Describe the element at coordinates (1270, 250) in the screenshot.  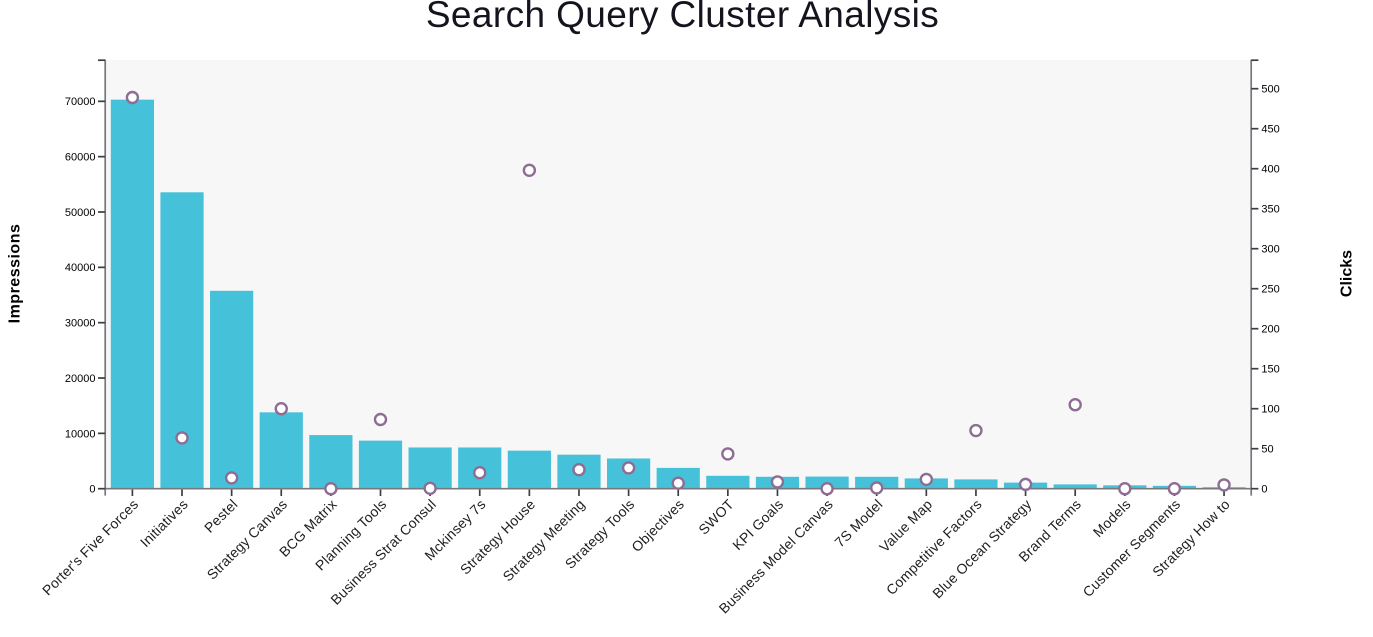
I see `svg-text: 300` at that location.